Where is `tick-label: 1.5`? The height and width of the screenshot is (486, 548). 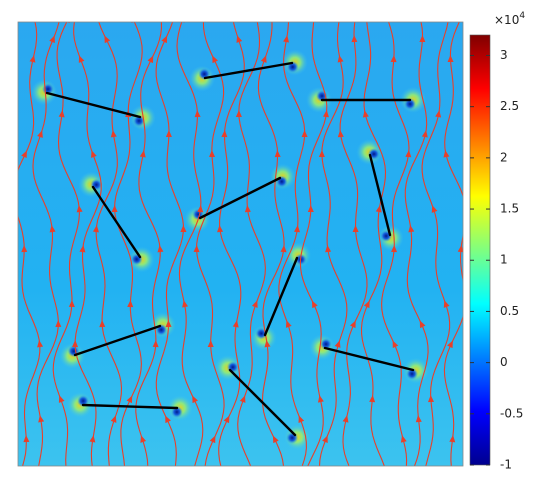 tick-label: 1.5 is located at coordinates (509, 209).